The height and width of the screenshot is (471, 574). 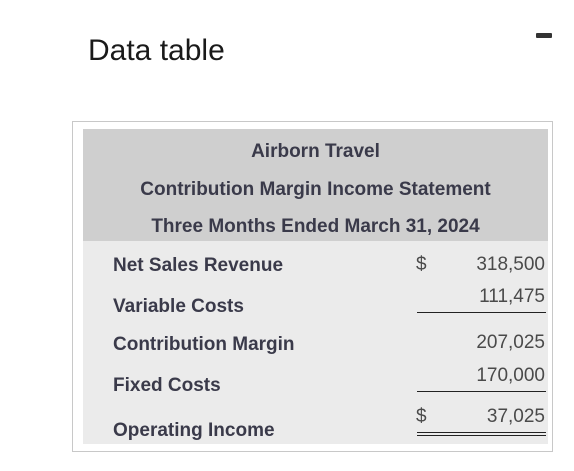 I want to click on row-currency-net-sales-revenue: $, so click(x=421, y=264).